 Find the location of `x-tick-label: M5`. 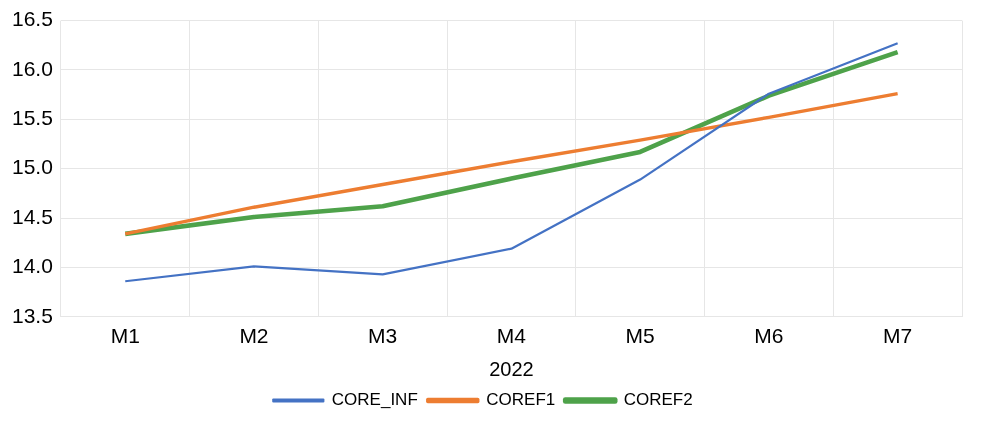

x-tick-label: M5 is located at coordinates (640, 336).